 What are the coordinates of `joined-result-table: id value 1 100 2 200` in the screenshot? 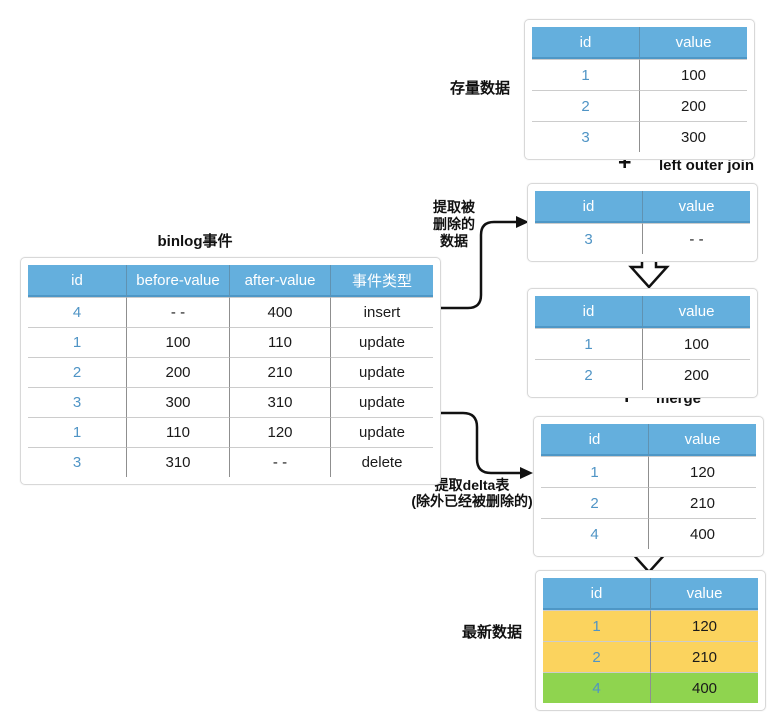 It's located at (642, 343).